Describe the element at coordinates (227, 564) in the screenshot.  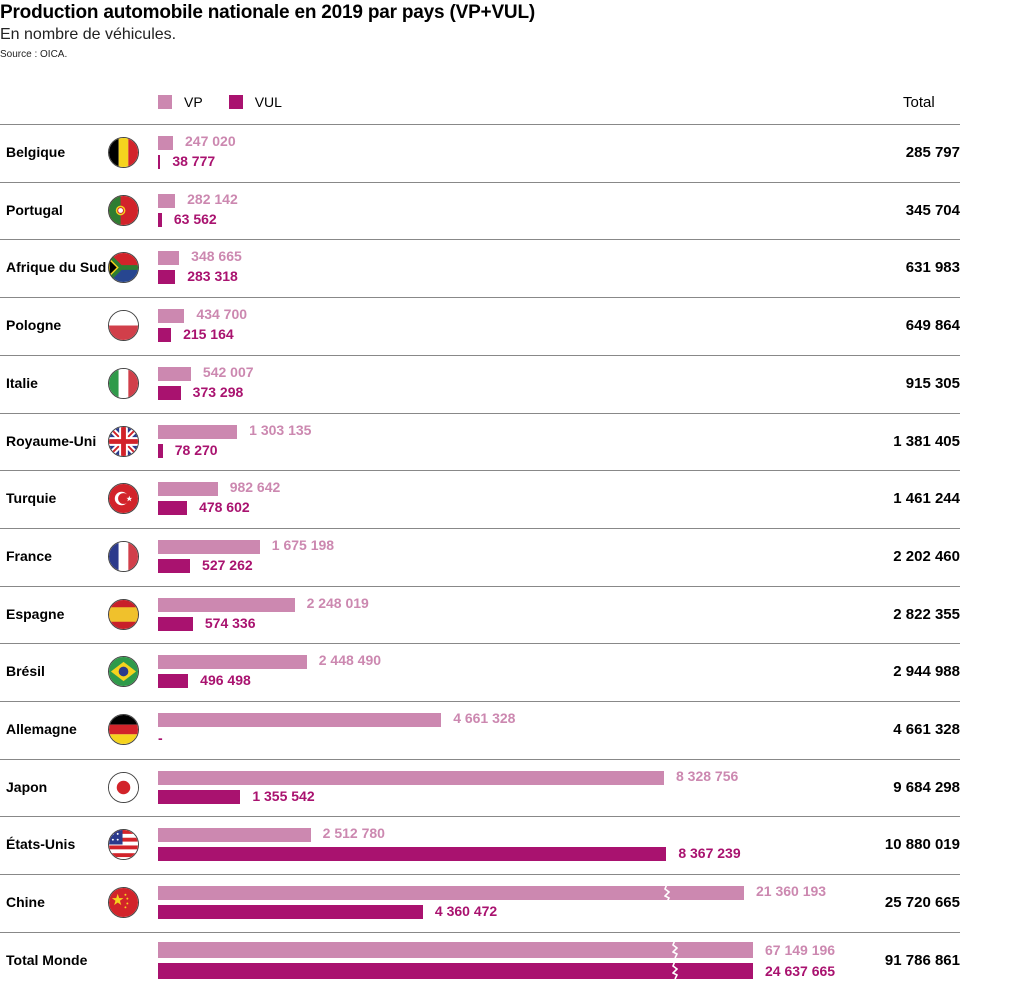
I see `vul-value-label: 527 262` at that location.